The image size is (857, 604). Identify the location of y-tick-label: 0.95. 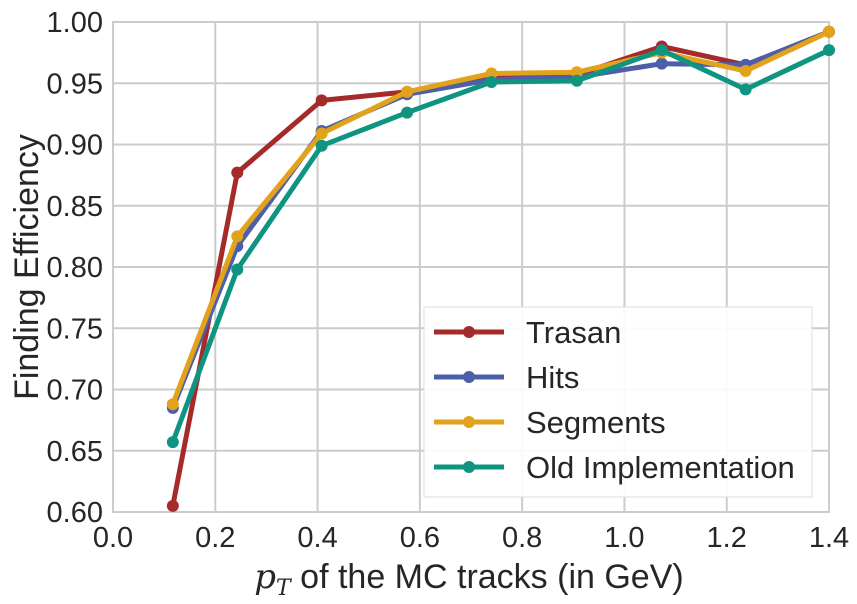
(75, 84).